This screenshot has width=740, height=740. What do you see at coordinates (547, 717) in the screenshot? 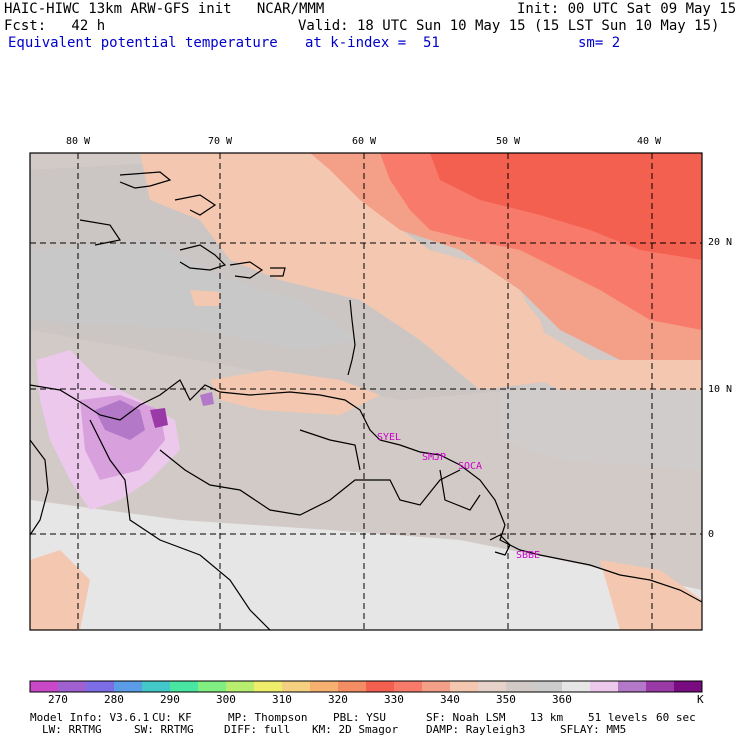
I see `footer-resolution: 13 km` at bounding box center [547, 717].